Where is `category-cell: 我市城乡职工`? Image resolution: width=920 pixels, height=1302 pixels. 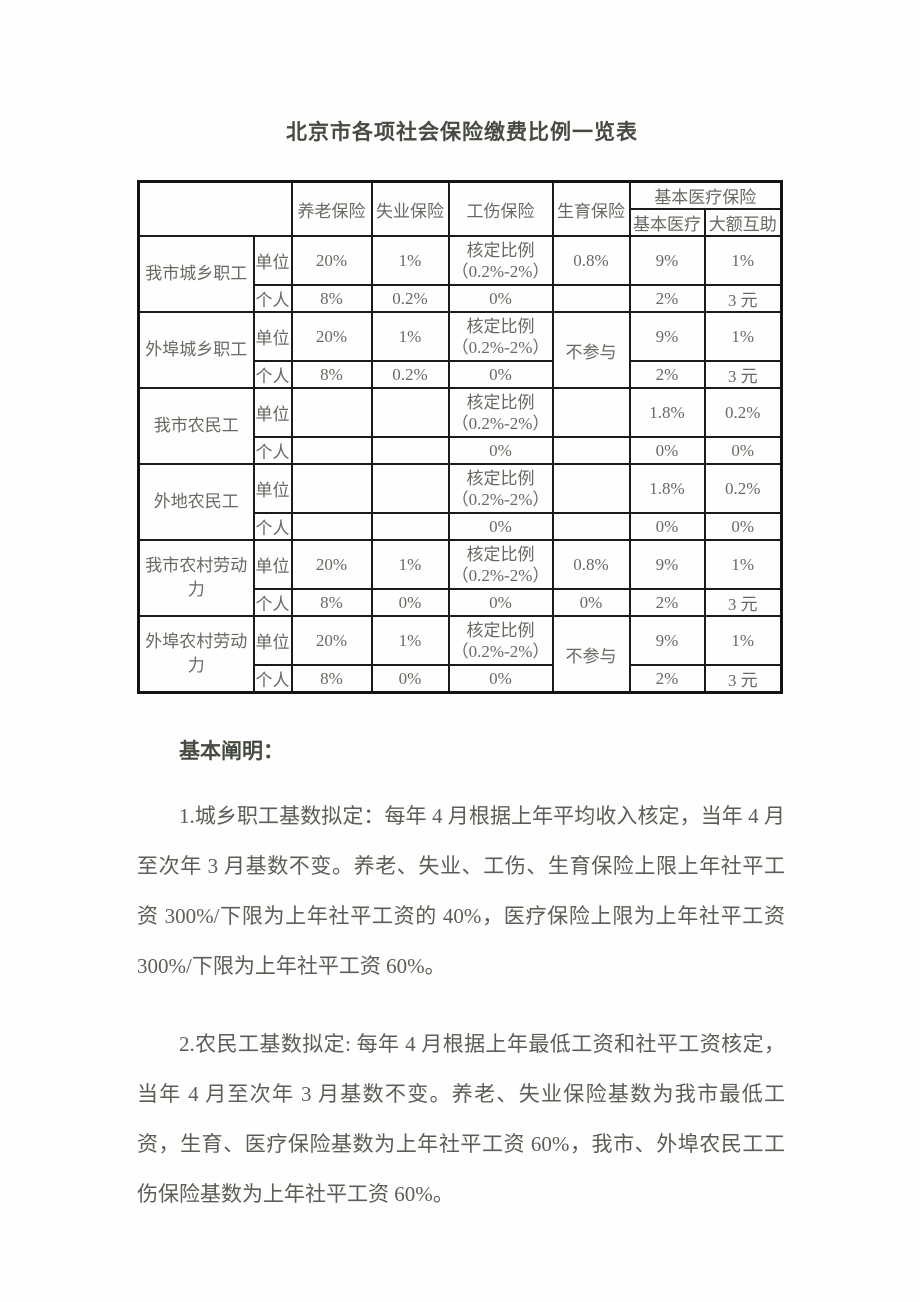 category-cell: 我市城乡职工 is located at coordinates (196, 274).